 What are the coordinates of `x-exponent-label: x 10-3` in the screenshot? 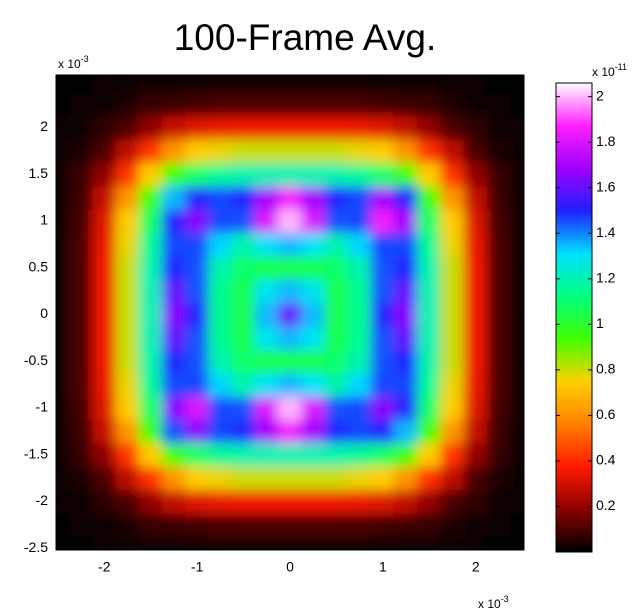 It's located at (493, 602).